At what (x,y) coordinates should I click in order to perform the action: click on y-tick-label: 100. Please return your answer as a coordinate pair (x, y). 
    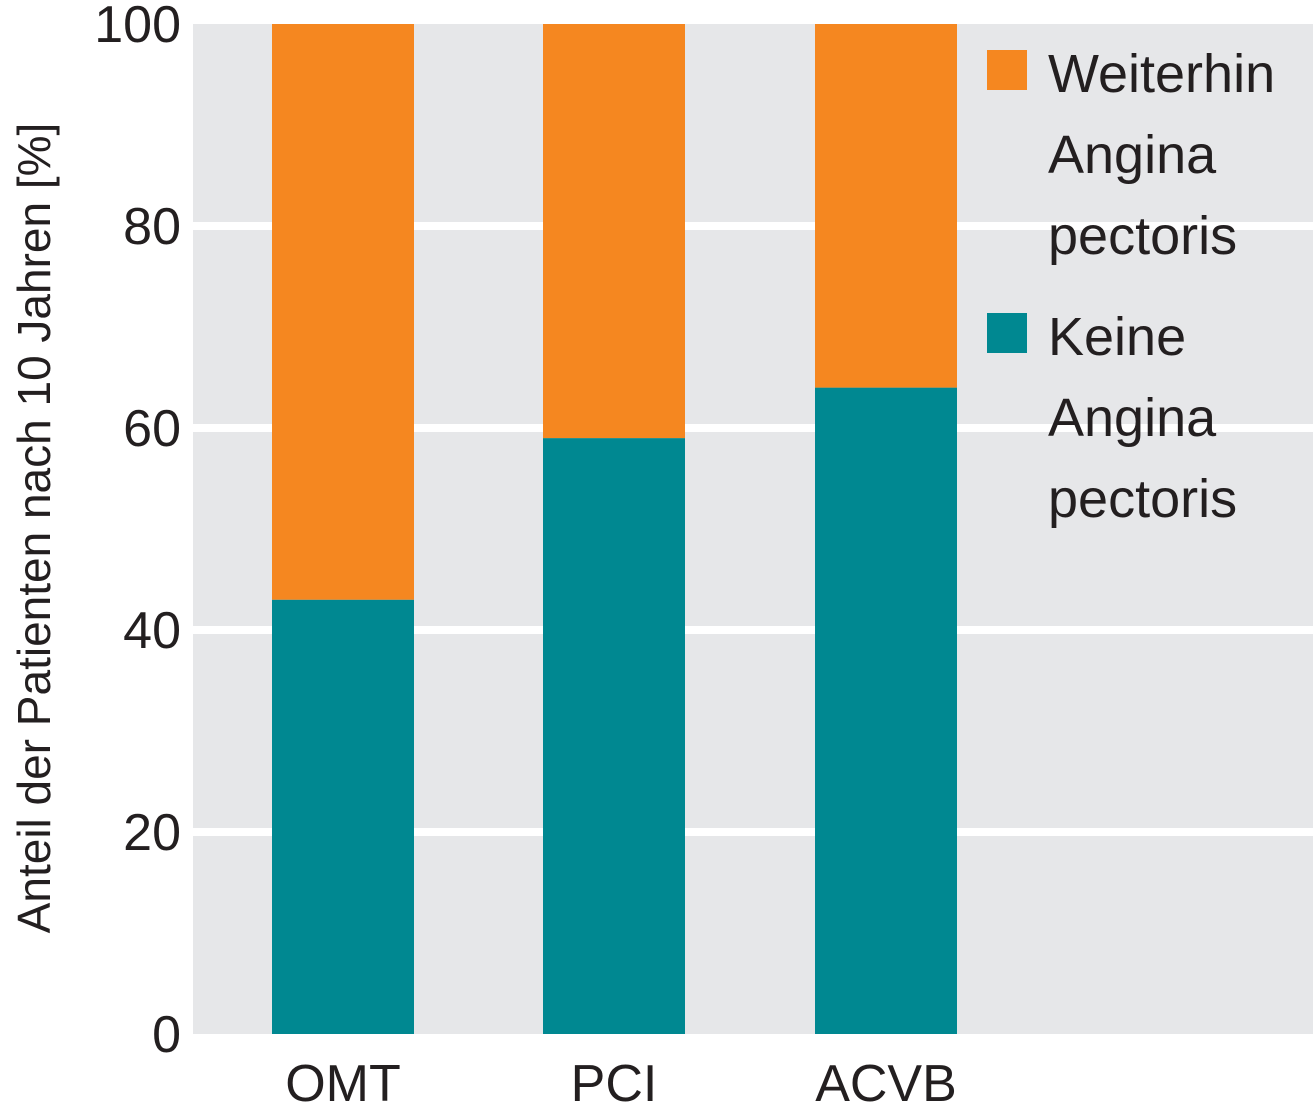
    Looking at the image, I should click on (137, 27).